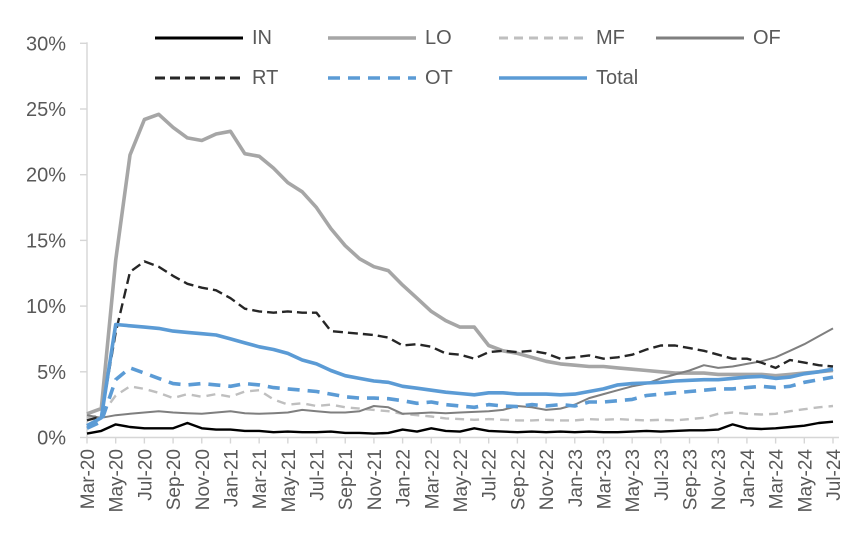  Describe the element at coordinates (51, 439) in the screenshot. I see `y-axis-label: 0%` at that location.